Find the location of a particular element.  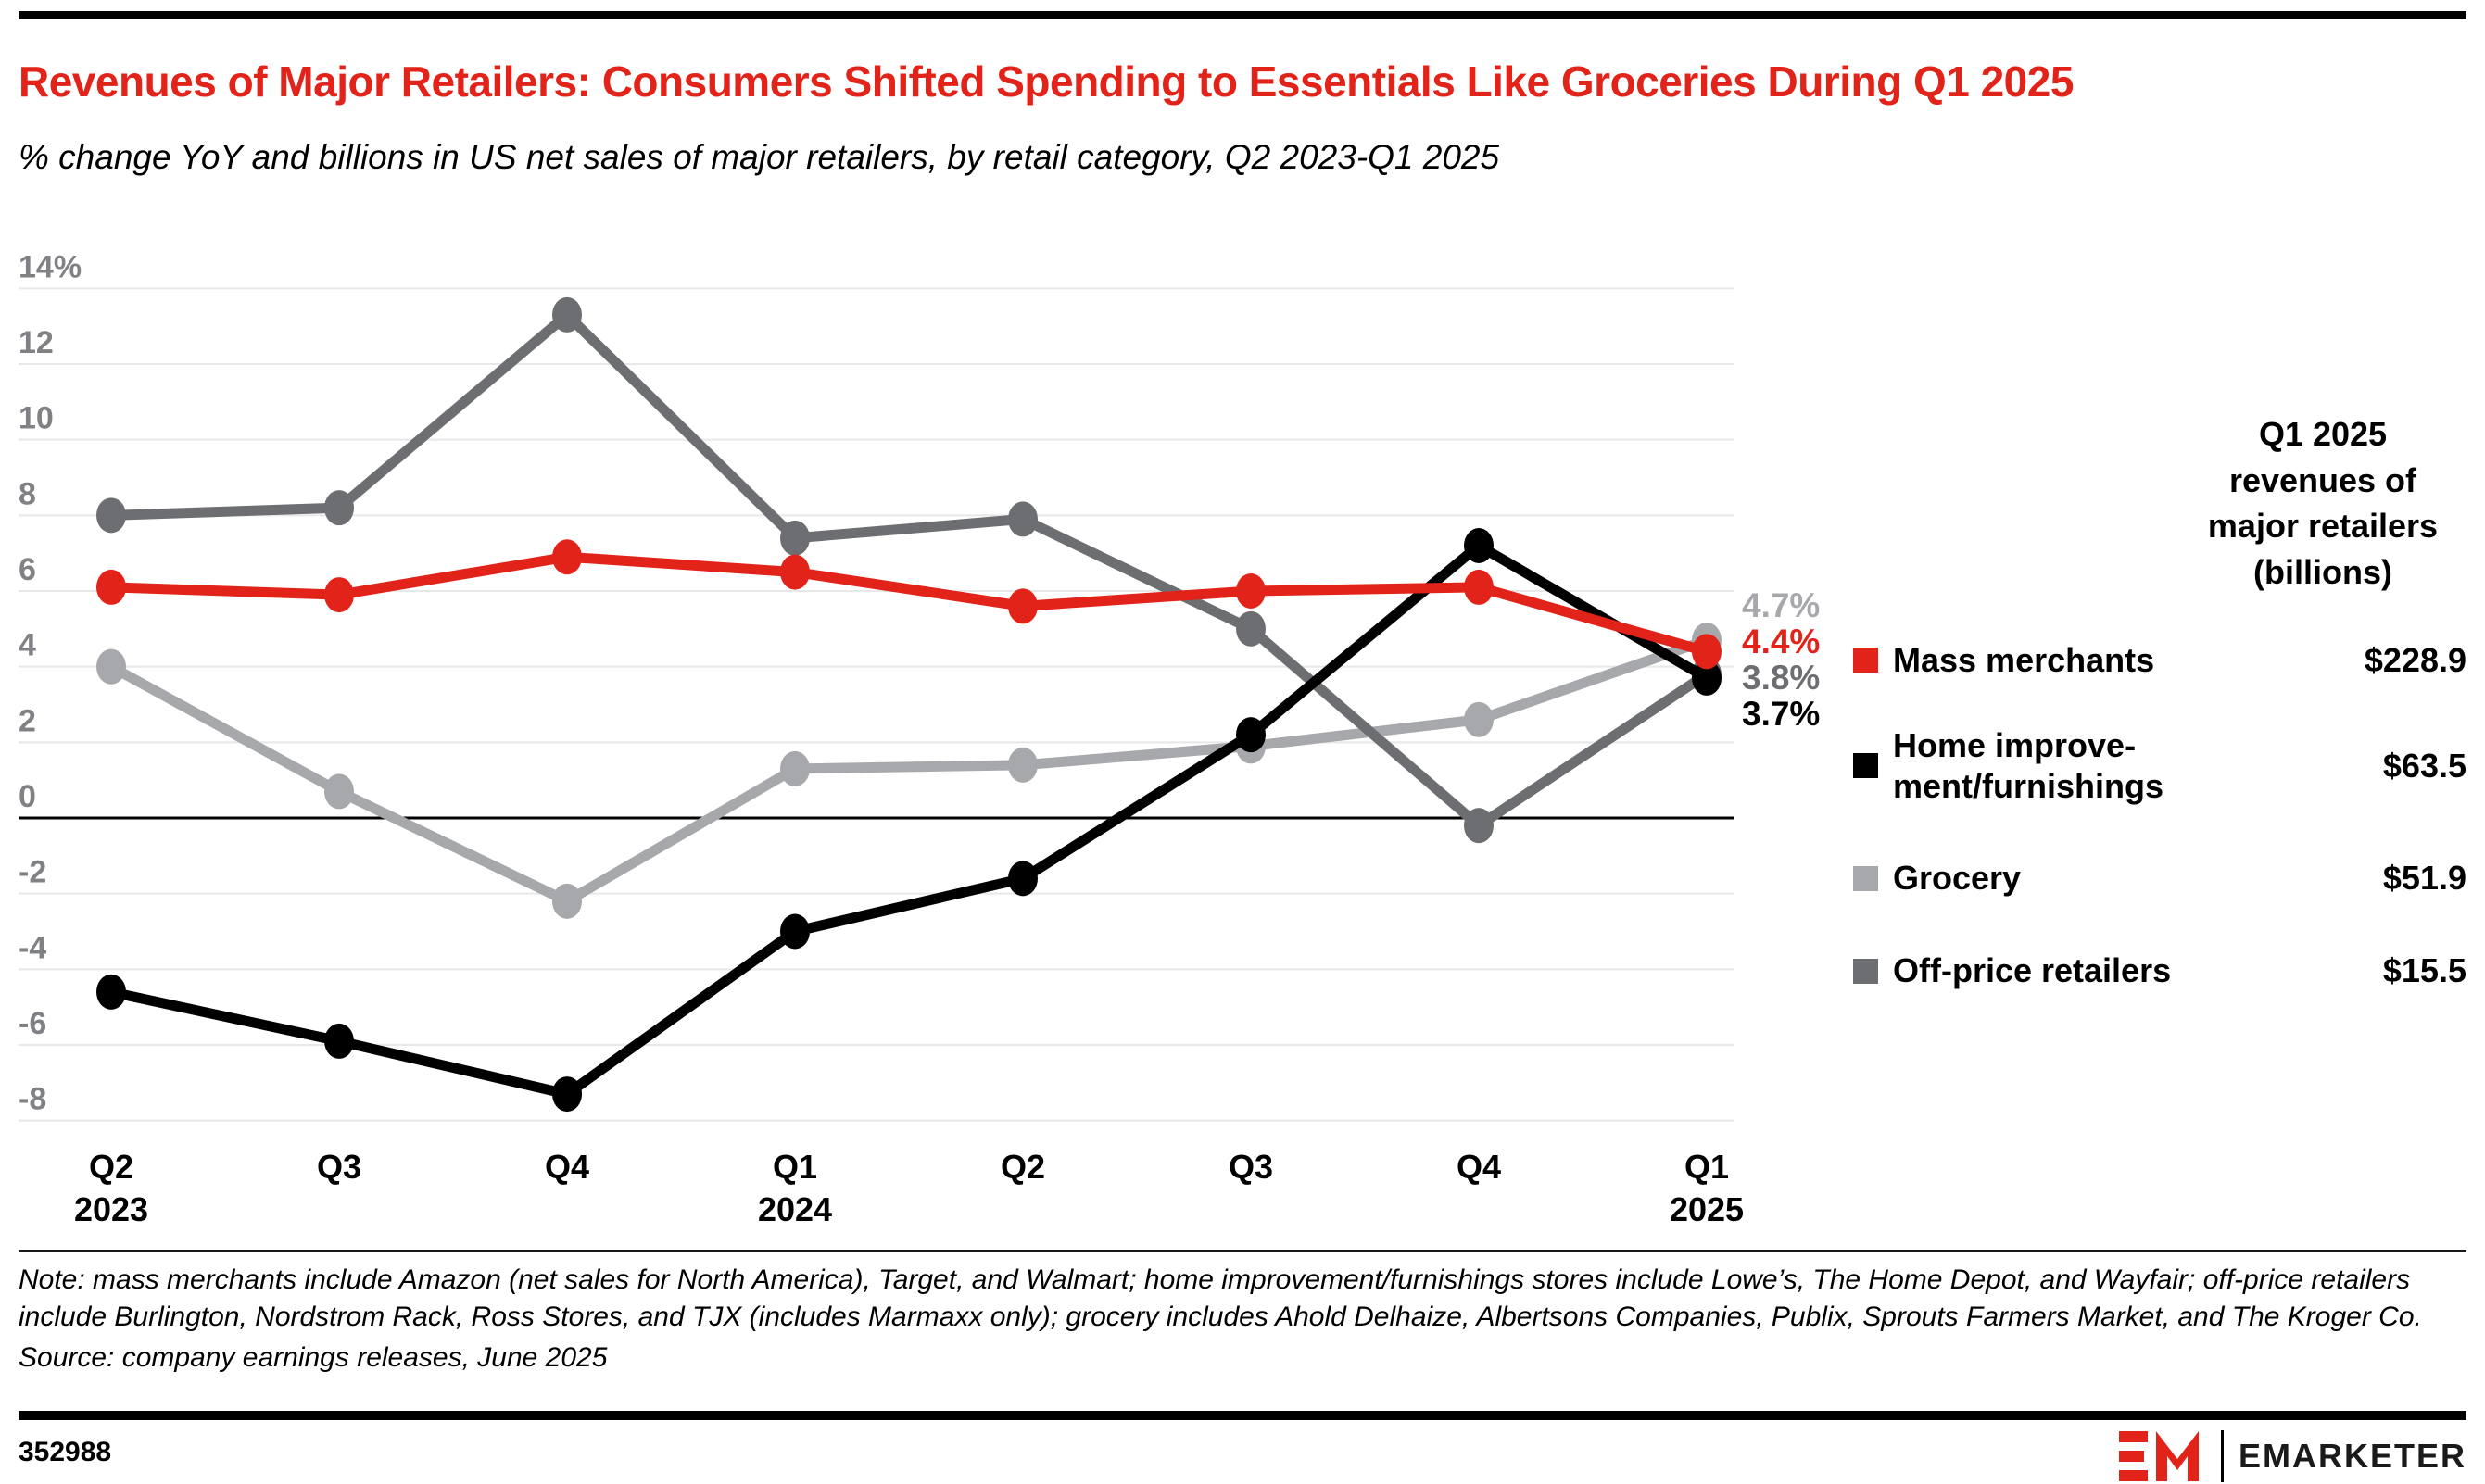

legend-item-value: $228.9 is located at coordinates (2415, 660).